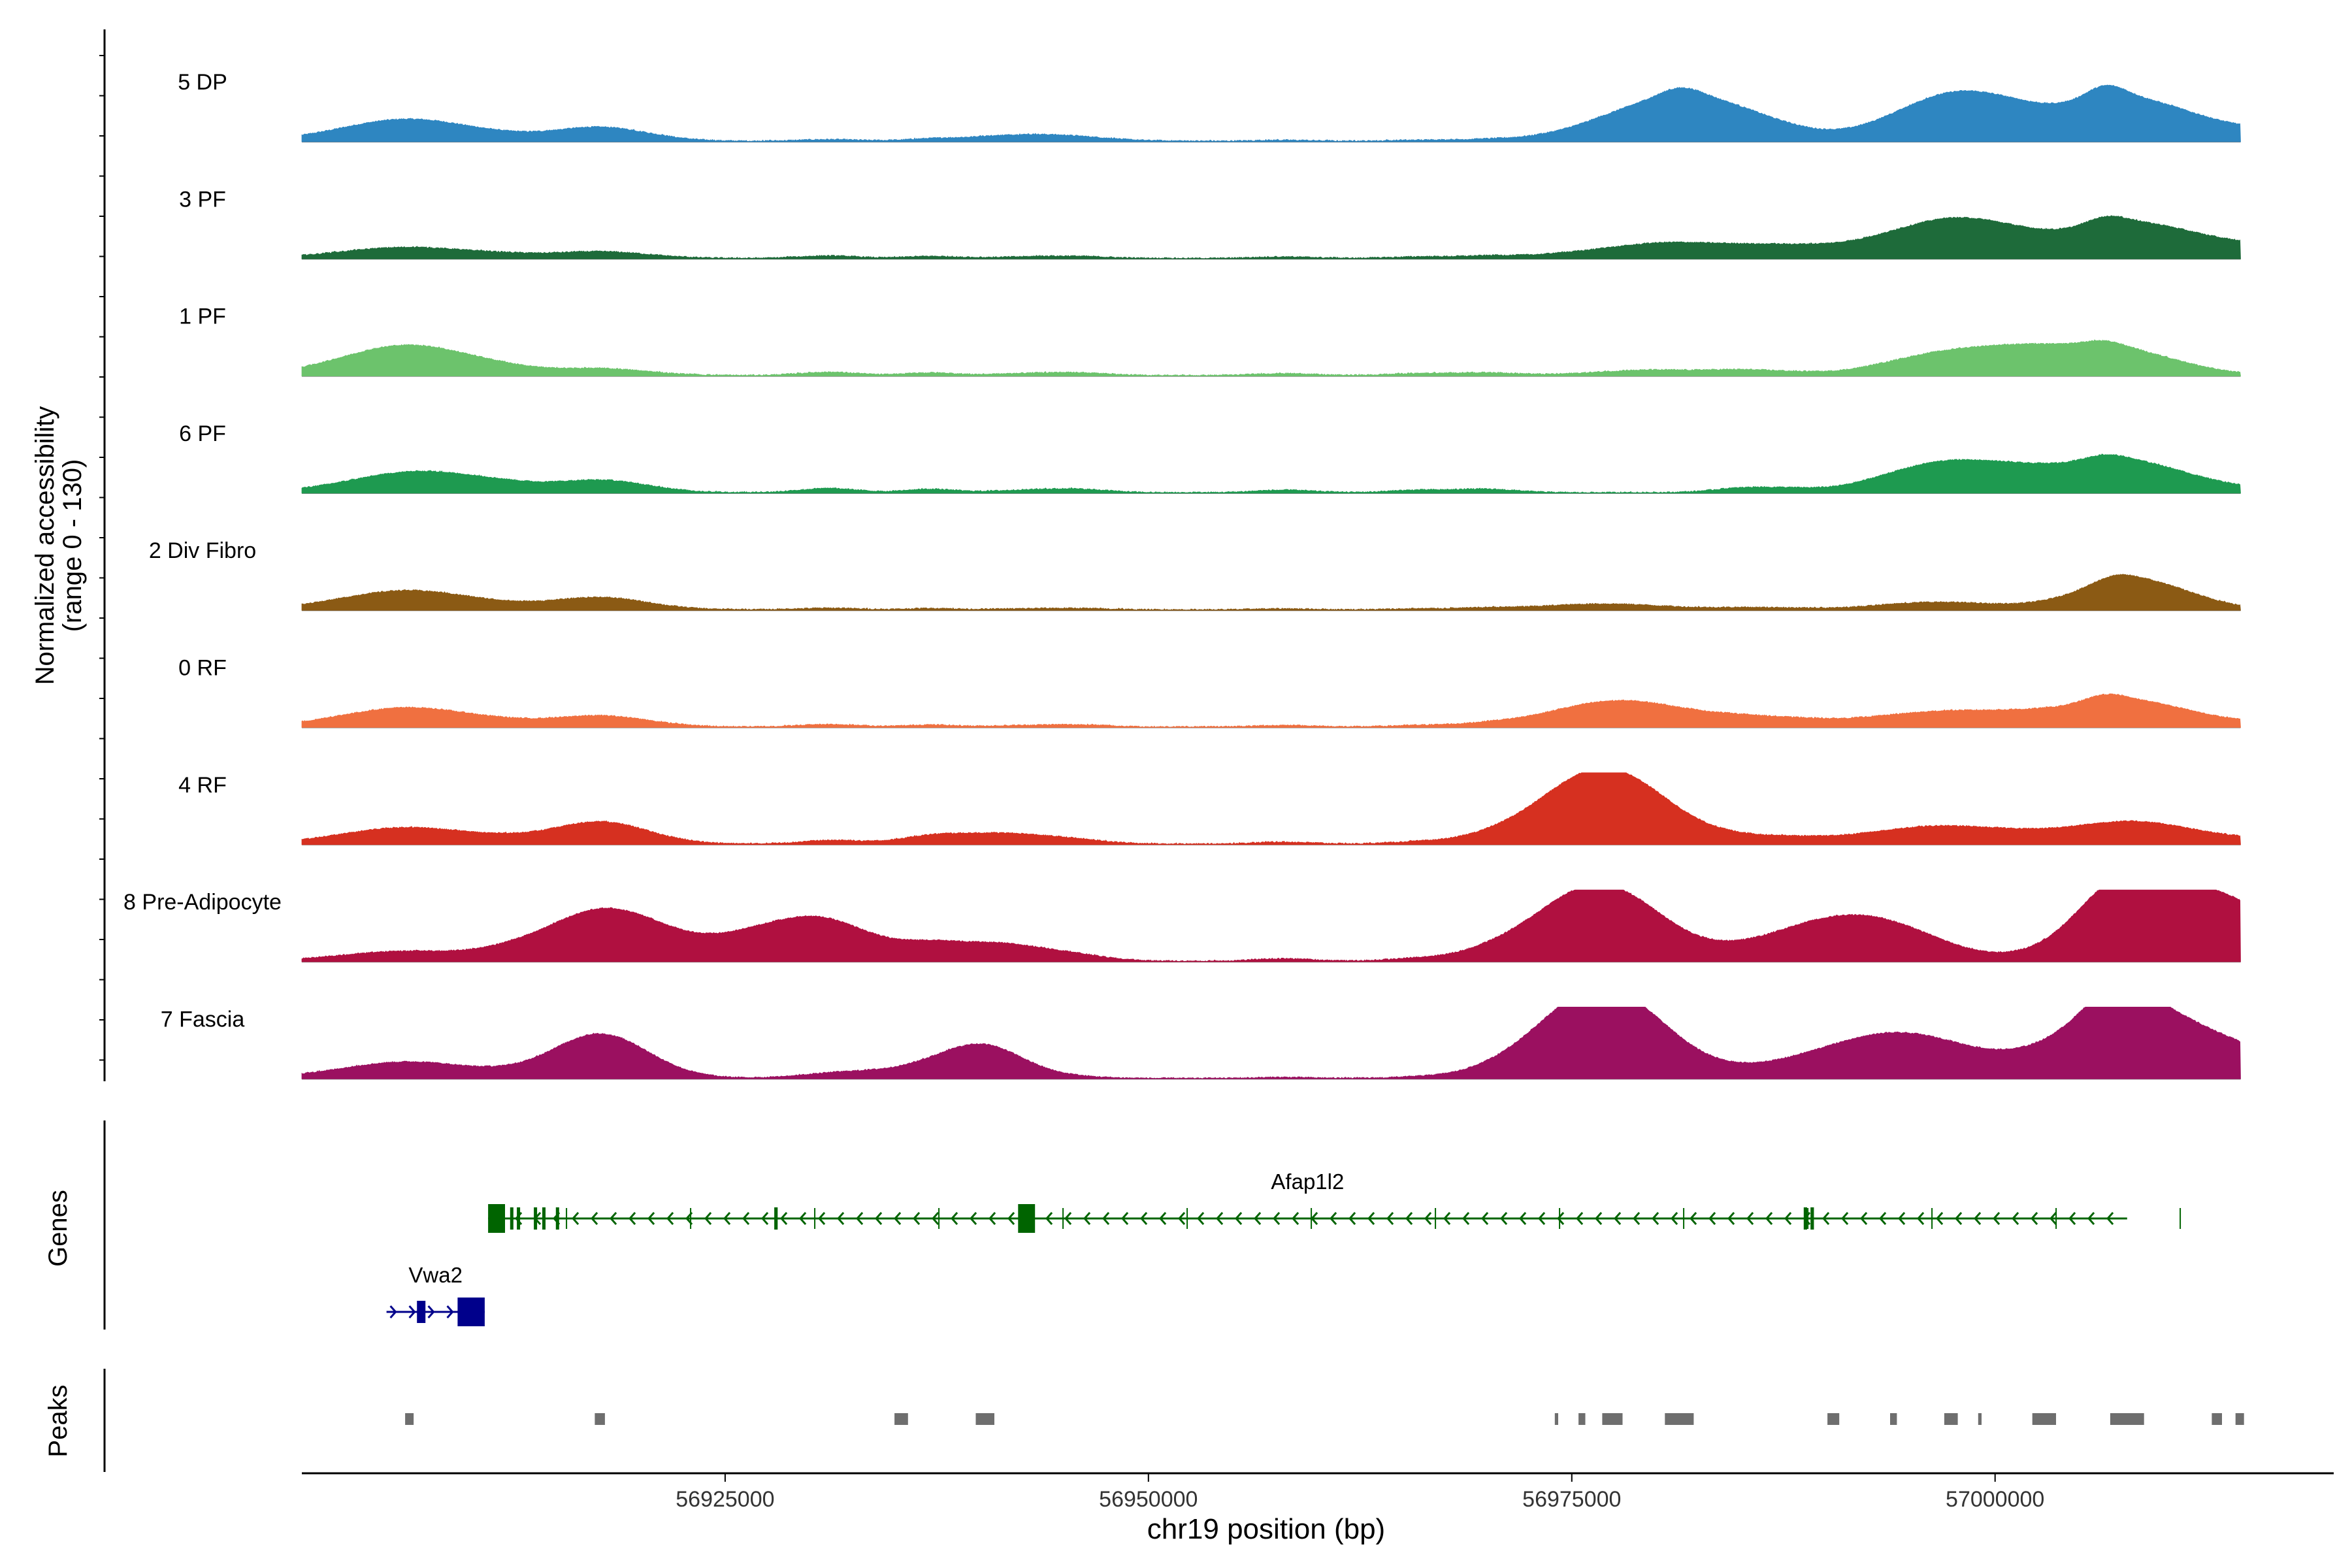 The height and width of the screenshot is (1568, 2352). What do you see at coordinates (1209, 808) in the screenshot?
I see `track-4-rf: 4 RF` at bounding box center [1209, 808].